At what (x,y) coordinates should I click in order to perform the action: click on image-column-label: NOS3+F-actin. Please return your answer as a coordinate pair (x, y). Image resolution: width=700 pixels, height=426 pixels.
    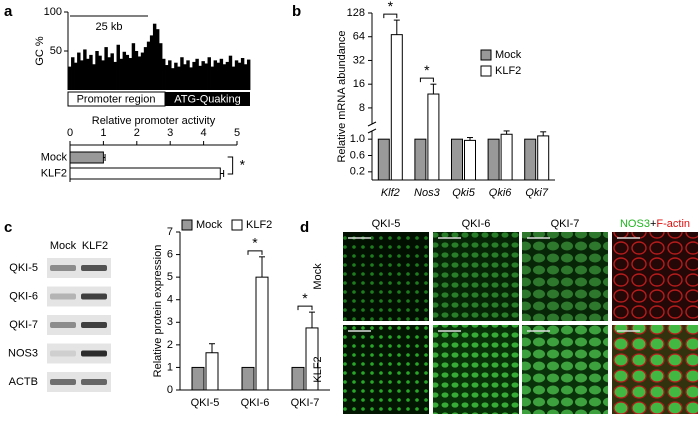
    Looking at the image, I should click on (655, 224).